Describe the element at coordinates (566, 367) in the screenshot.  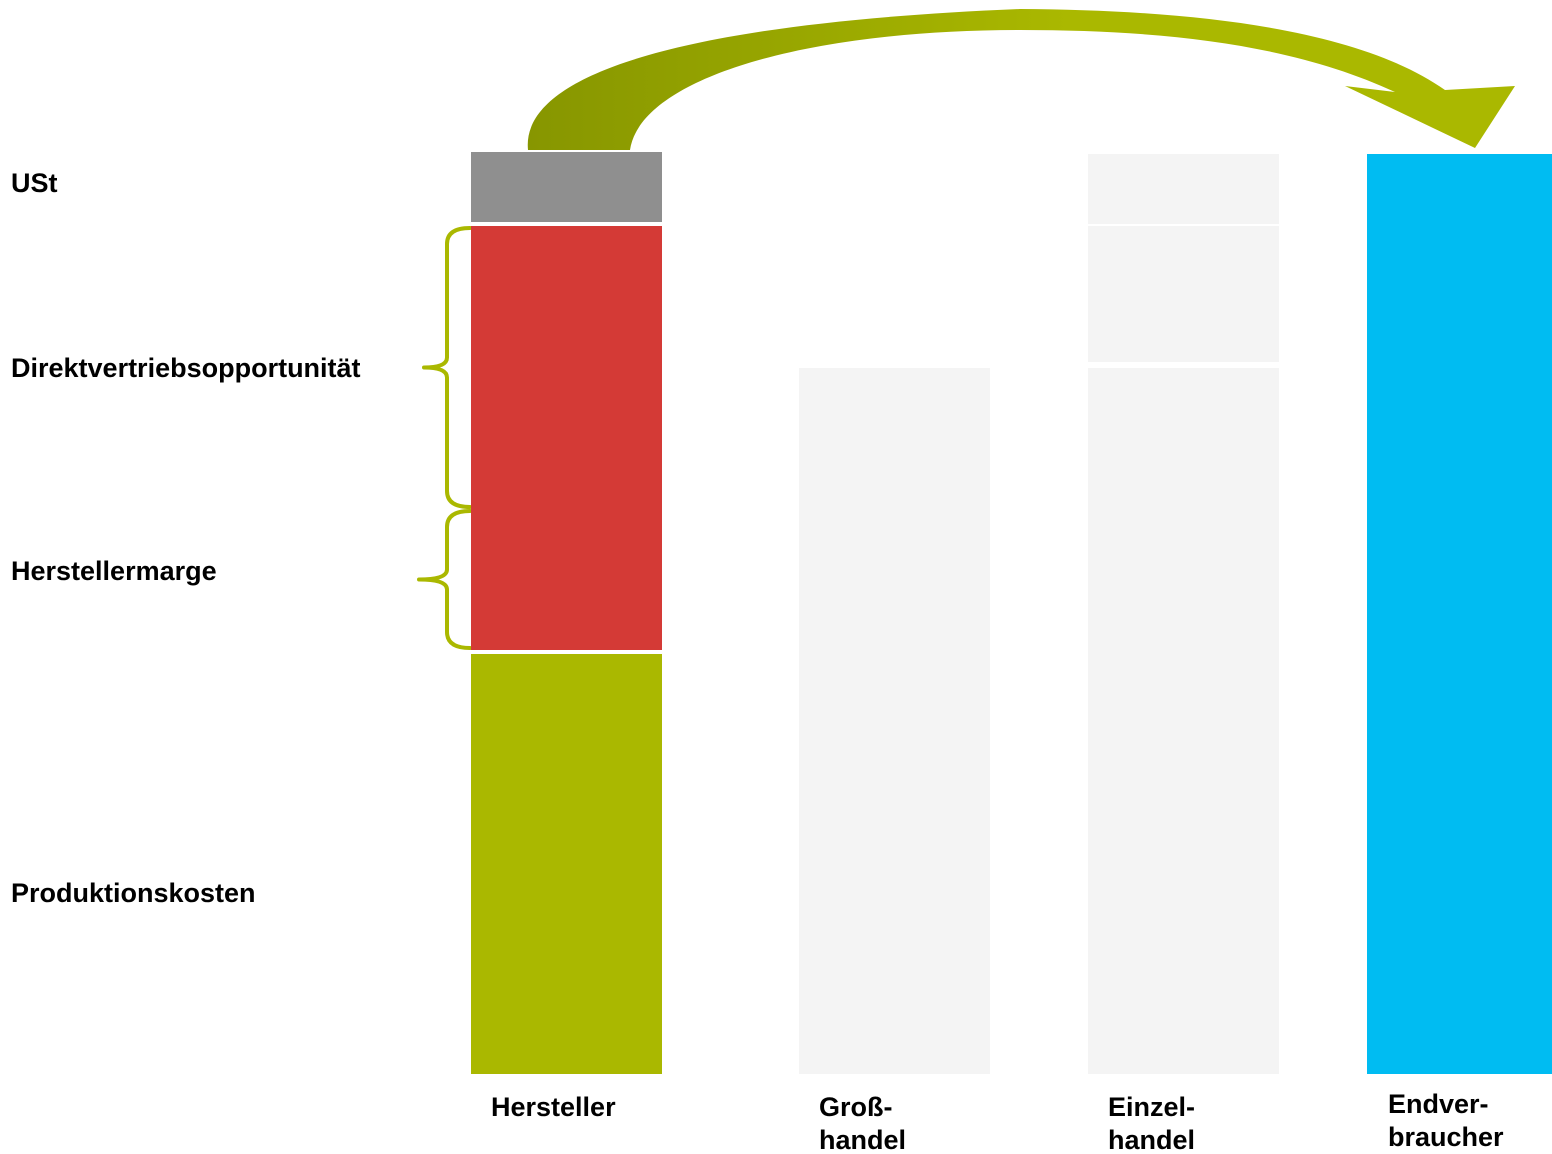
I see `bar-hersteller-segment-direktvertriebsopportunitaet` at that location.